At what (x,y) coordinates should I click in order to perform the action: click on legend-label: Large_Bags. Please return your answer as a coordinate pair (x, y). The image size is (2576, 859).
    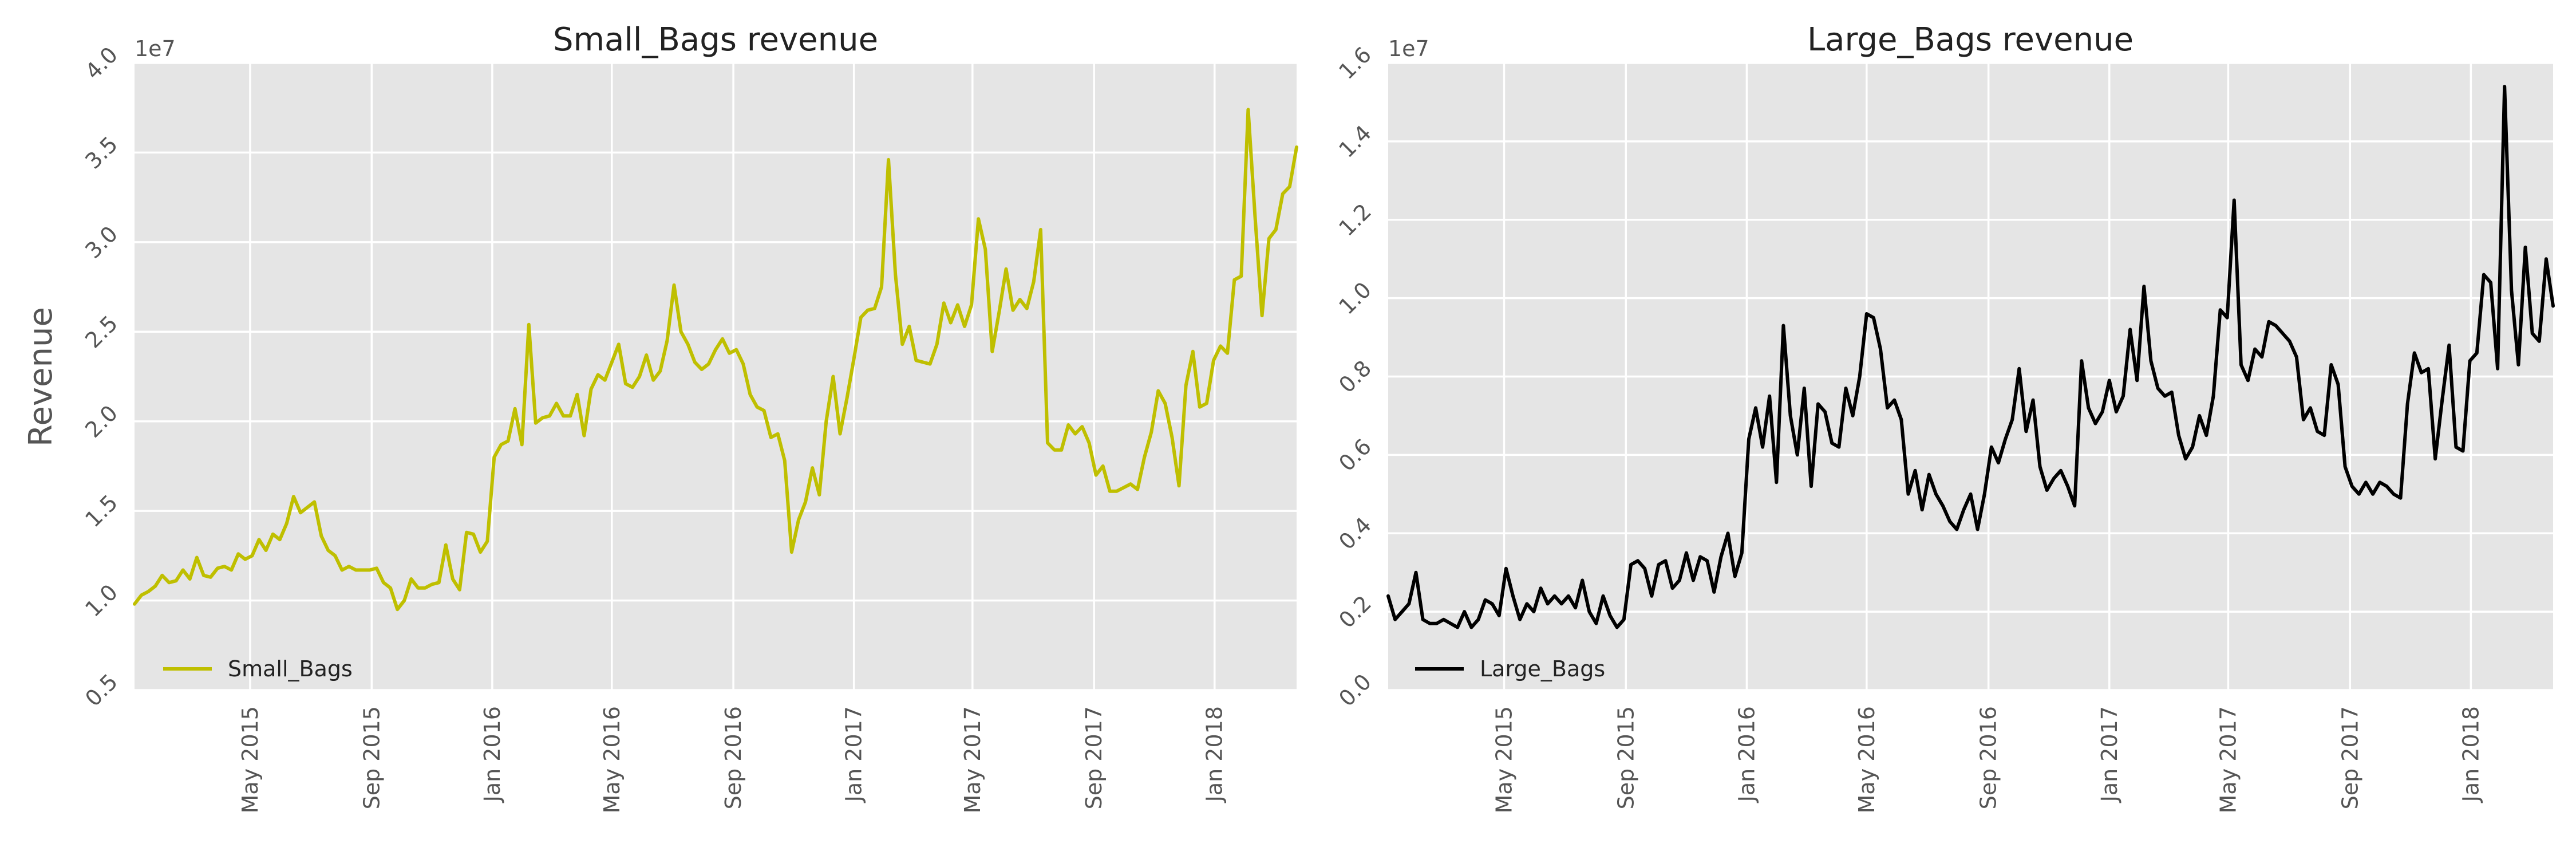
    Looking at the image, I should click on (1542, 668).